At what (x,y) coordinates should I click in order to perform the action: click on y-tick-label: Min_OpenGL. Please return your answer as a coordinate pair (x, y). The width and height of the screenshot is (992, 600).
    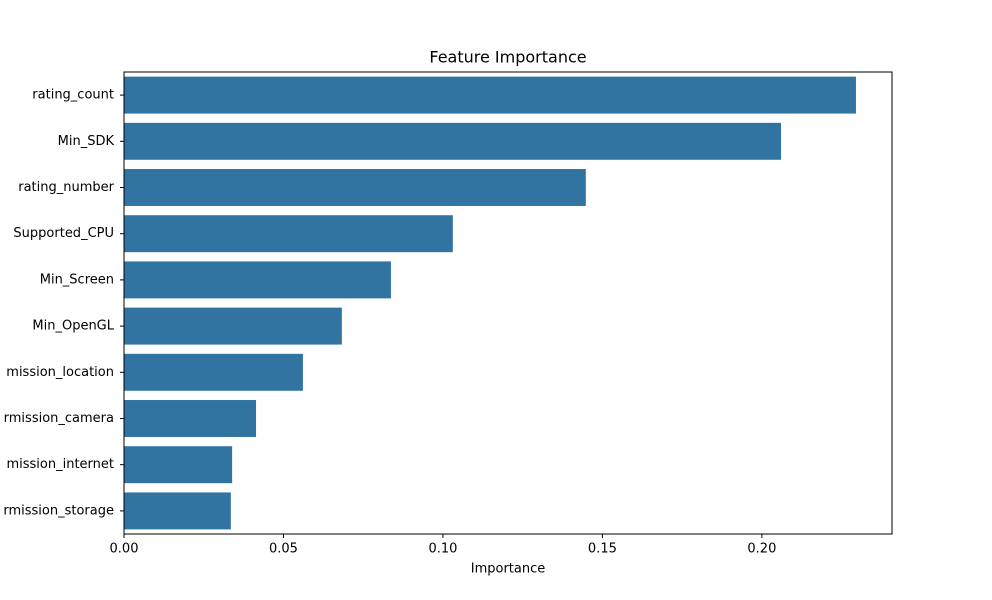
    Looking at the image, I should click on (73, 326).